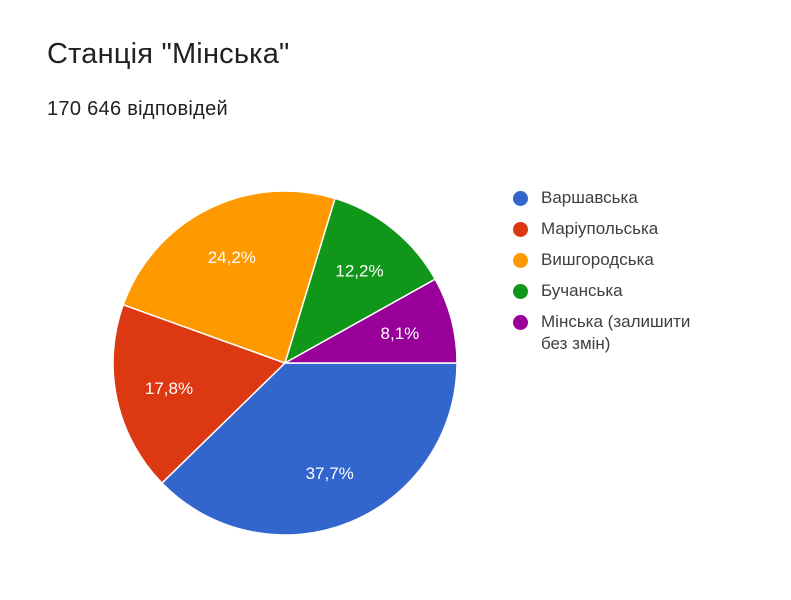 Image resolution: width=791 pixels, height=600 pixels. Describe the element at coordinates (589, 197) in the screenshot. I see `legend-label: Варшавська` at that location.